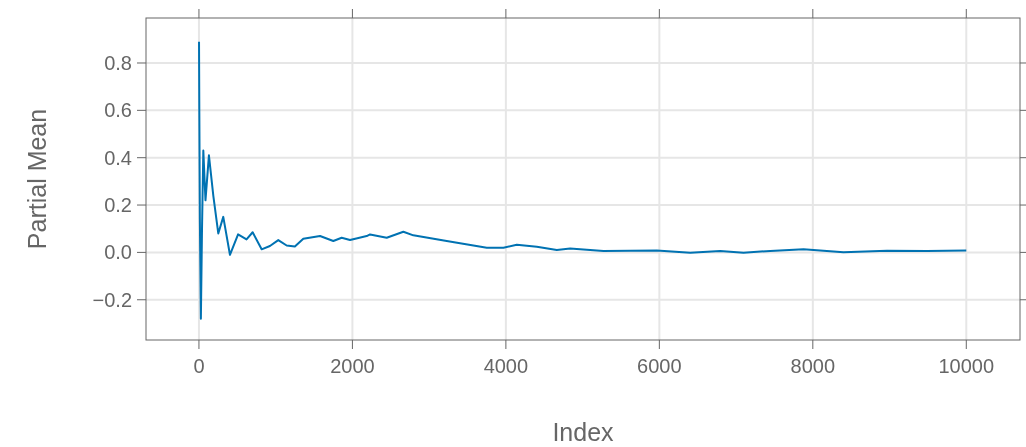 The width and height of the screenshot is (1026, 447). What do you see at coordinates (506, 366) in the screenshot?
I see `x-tick-label: 4000` at bounding box center [506, 366].